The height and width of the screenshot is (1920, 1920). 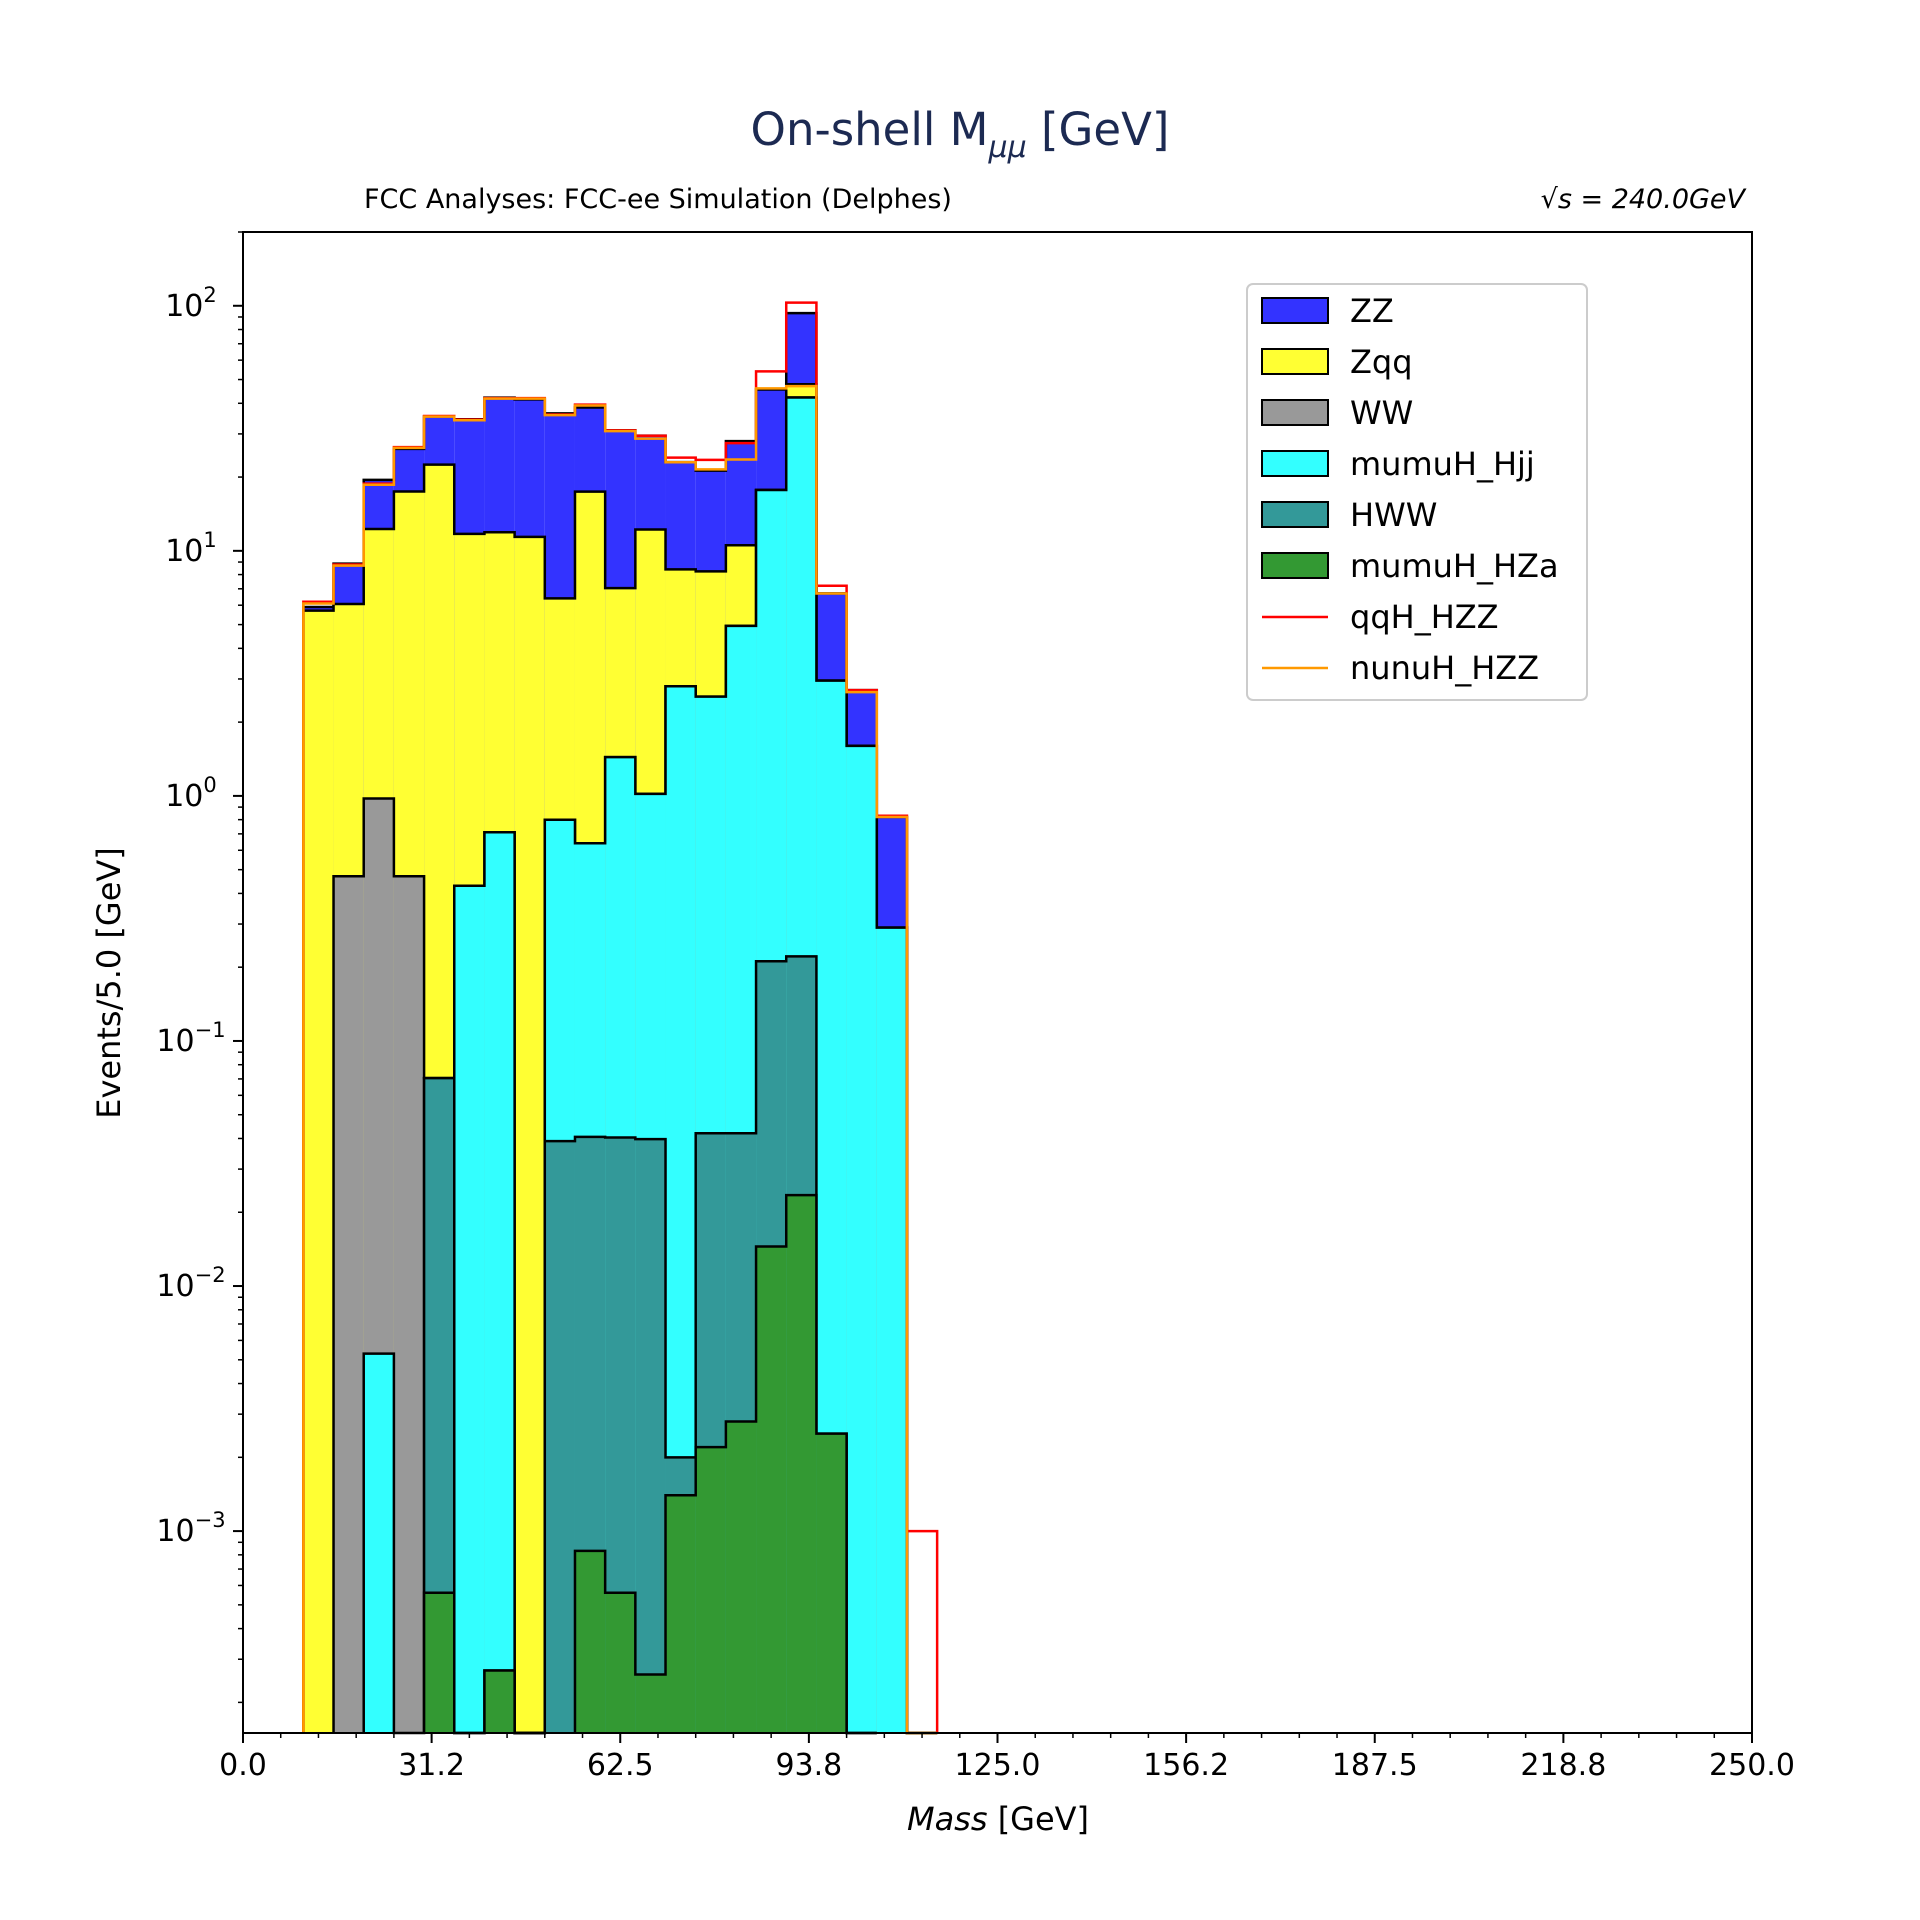 I want to click on legend-swatch-ww, so click(x=1295, y=412).